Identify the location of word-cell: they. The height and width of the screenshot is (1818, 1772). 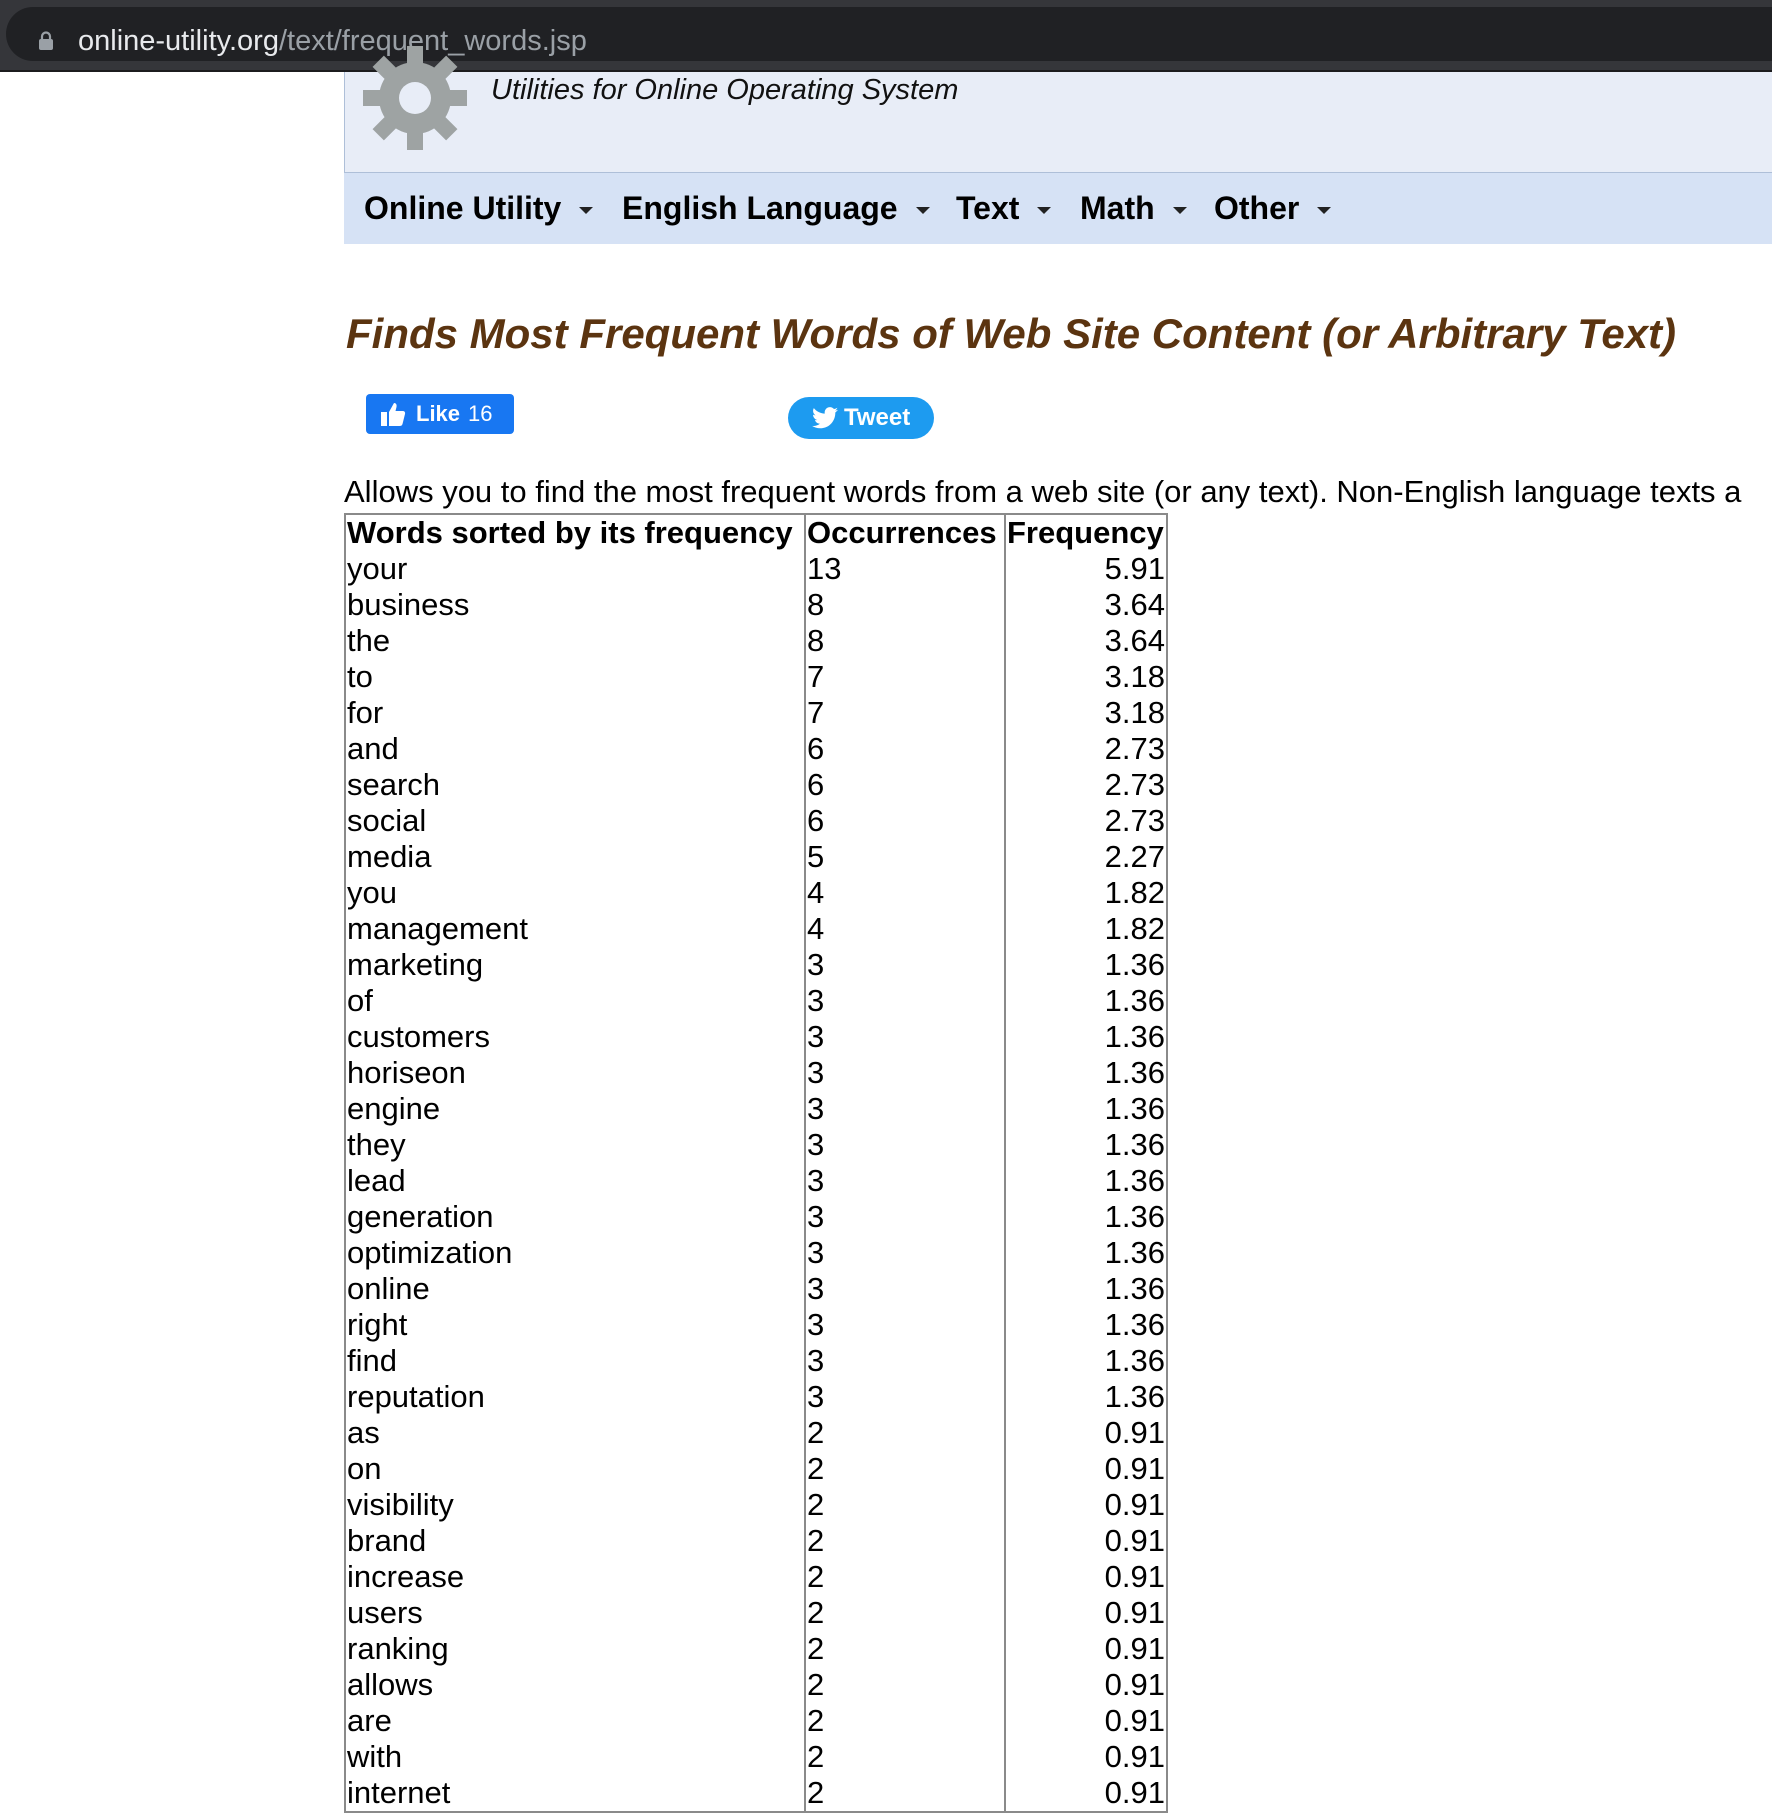
(575, 1145).